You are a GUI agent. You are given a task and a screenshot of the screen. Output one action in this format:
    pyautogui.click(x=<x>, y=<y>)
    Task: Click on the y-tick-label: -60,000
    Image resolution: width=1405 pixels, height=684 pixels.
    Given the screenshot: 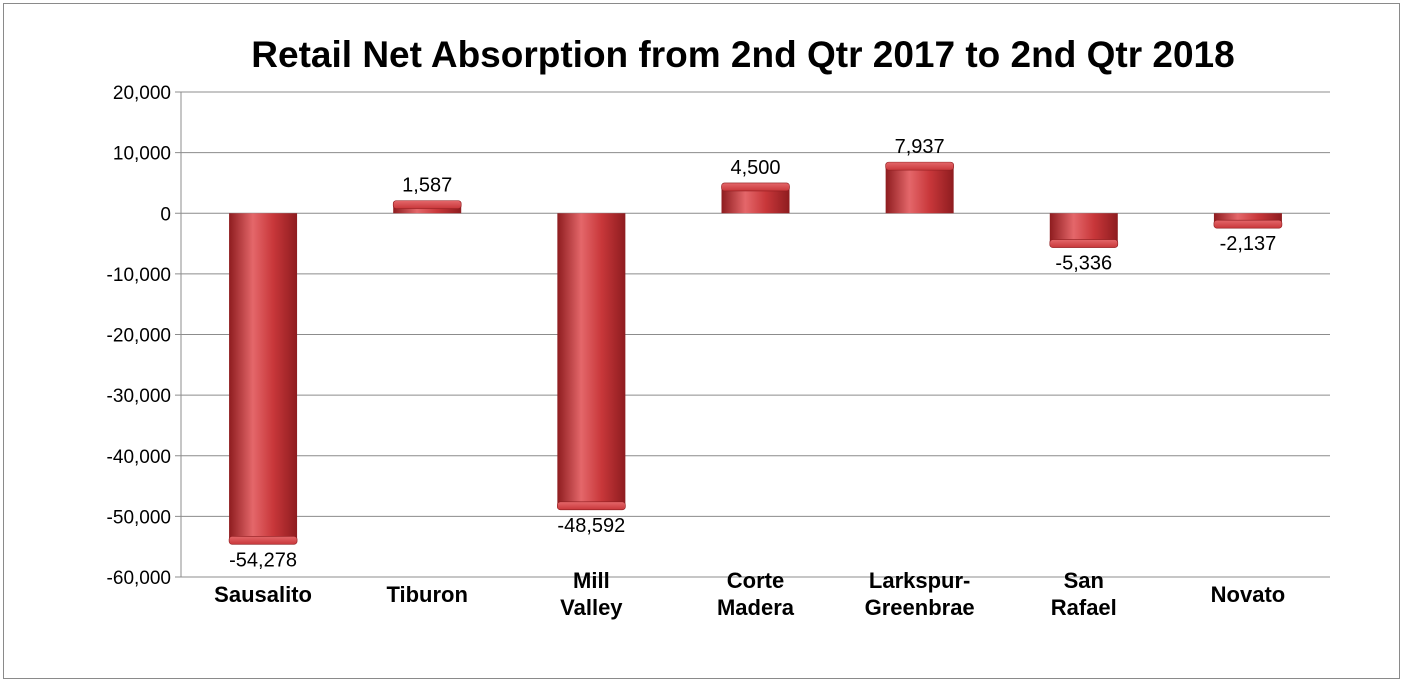 What is the action you would take?
    pyautogui.click(x=139, y=578)
    